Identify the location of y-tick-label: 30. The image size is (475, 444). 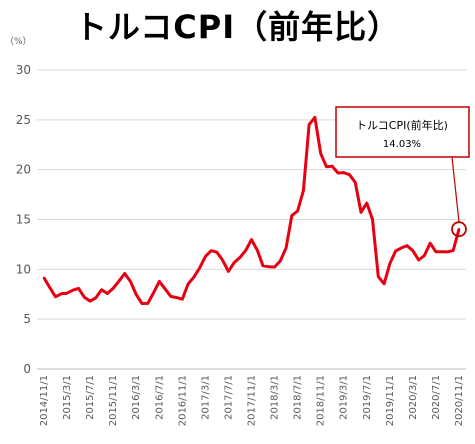
(23, 70).